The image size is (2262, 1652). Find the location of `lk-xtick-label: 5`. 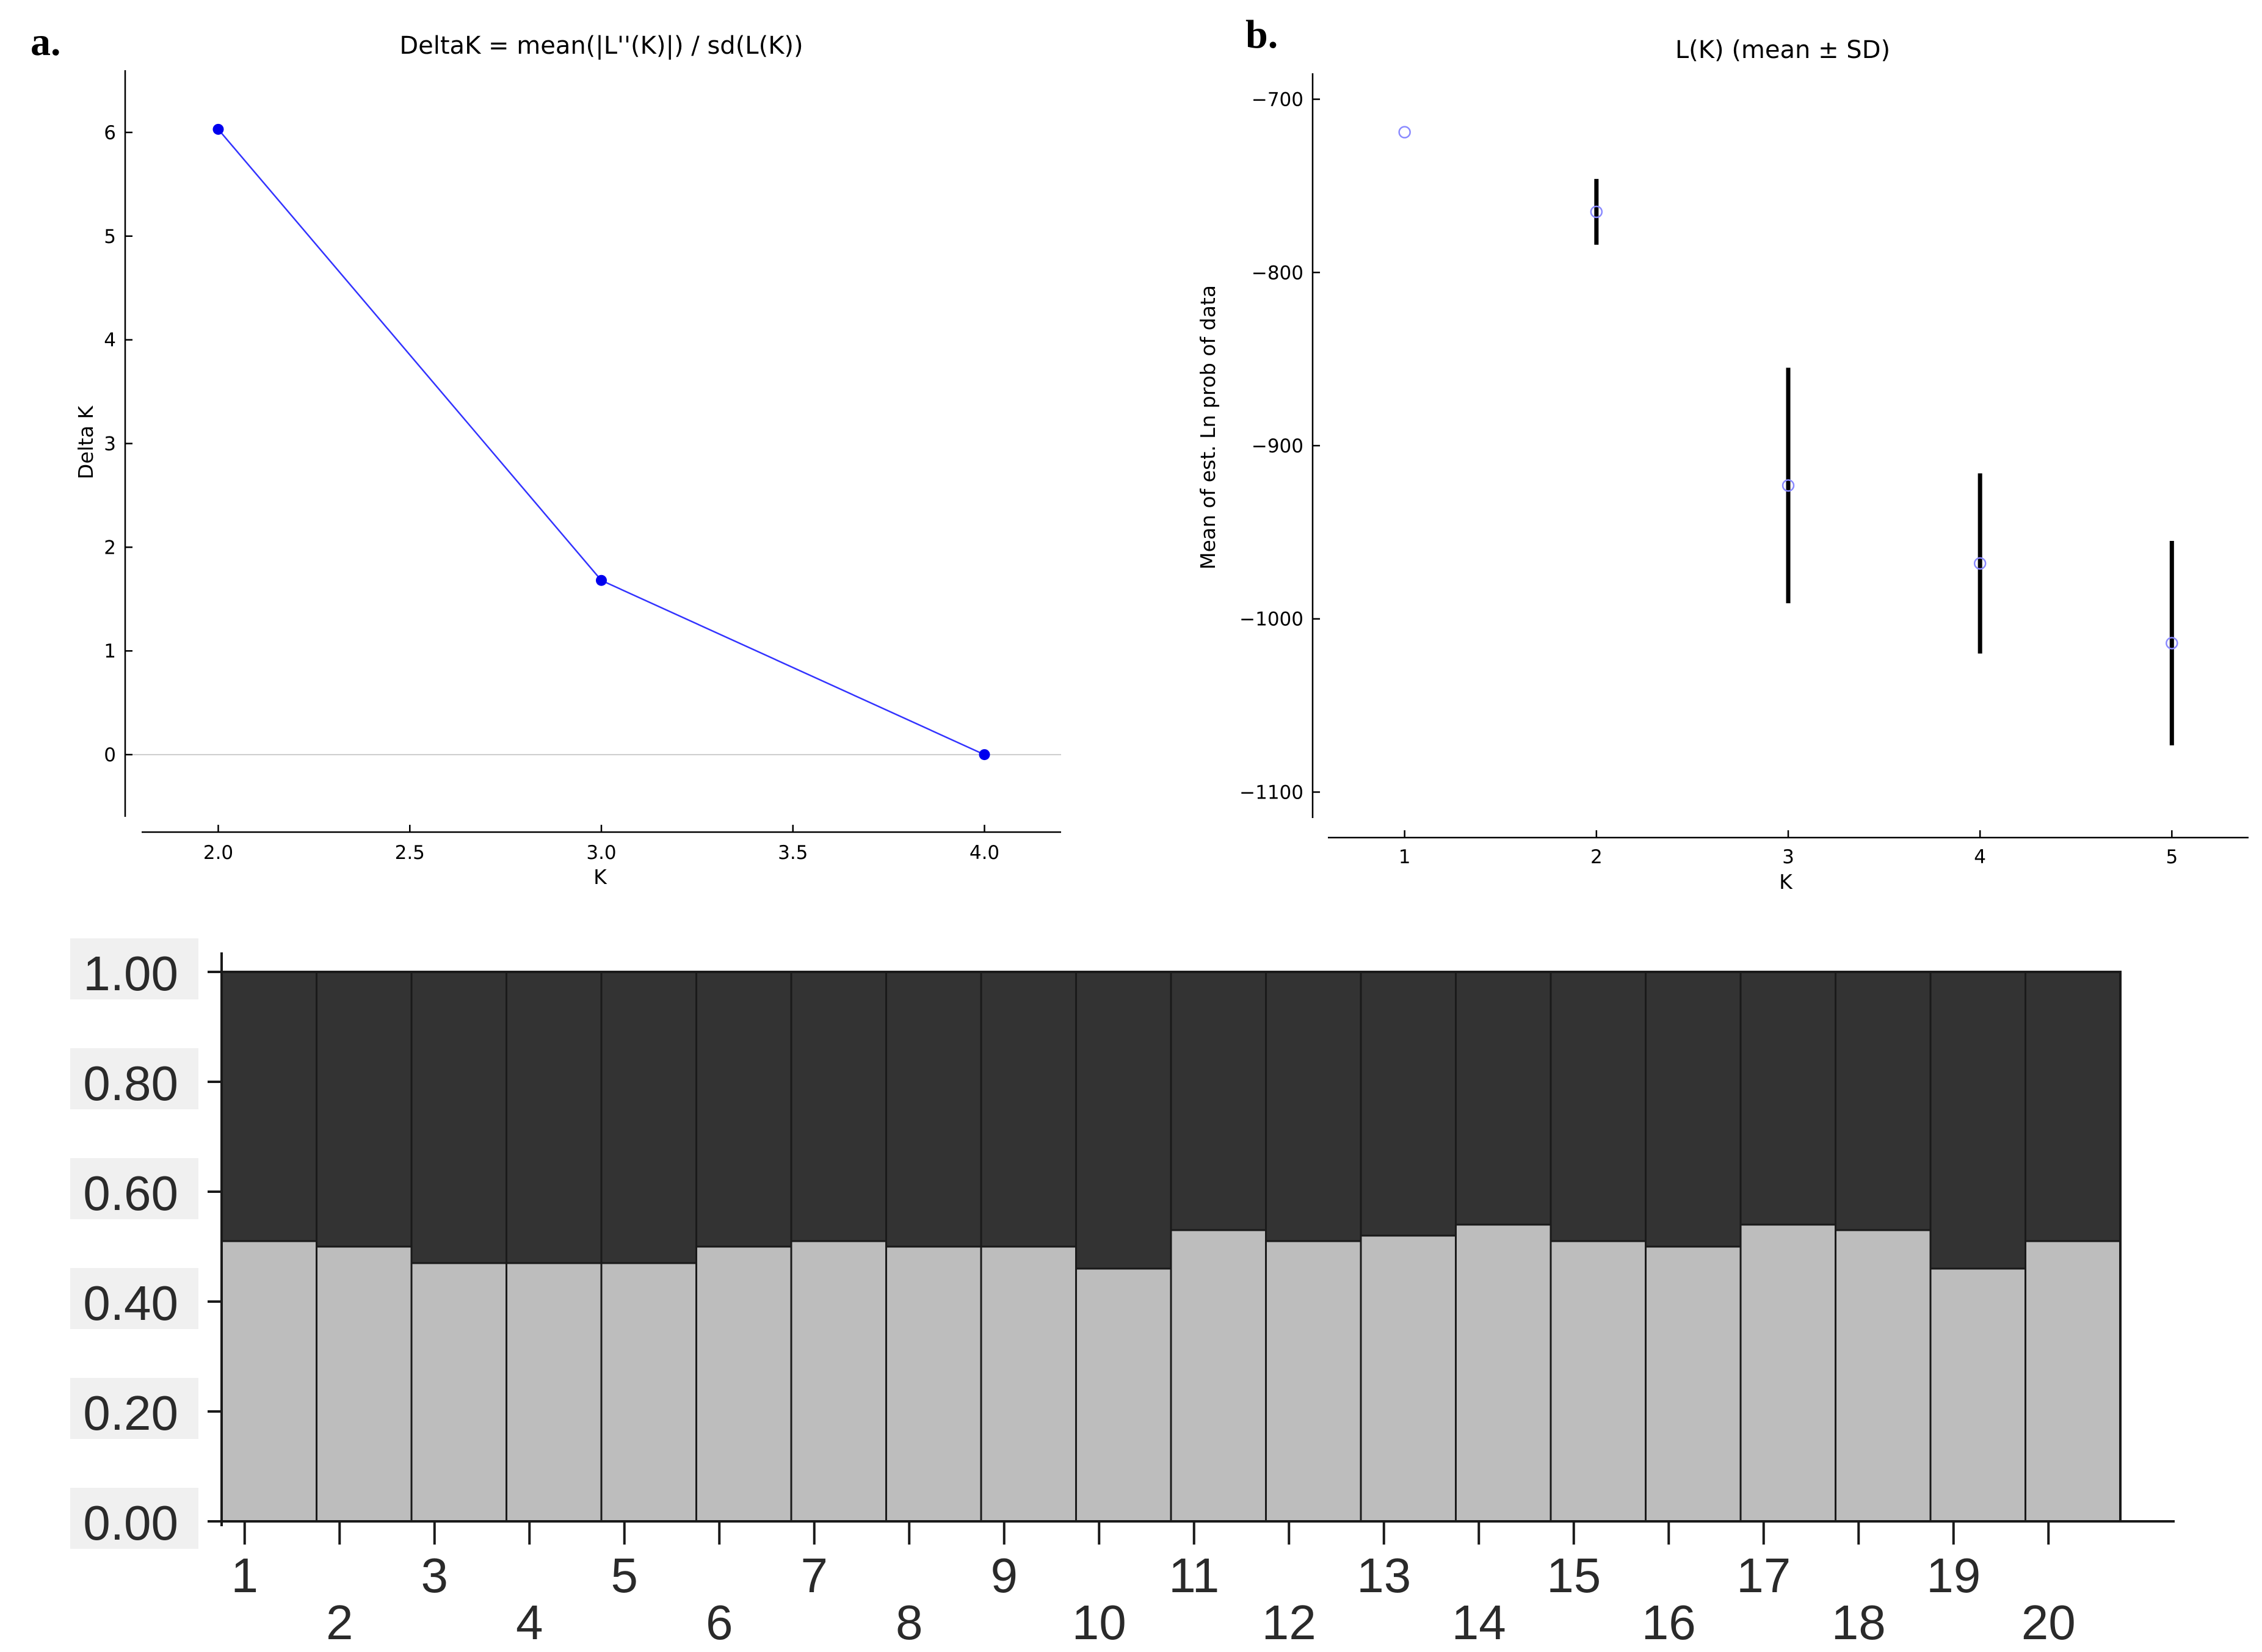

lk-xtick-label: 5 is located at coordinates (2172, 857).